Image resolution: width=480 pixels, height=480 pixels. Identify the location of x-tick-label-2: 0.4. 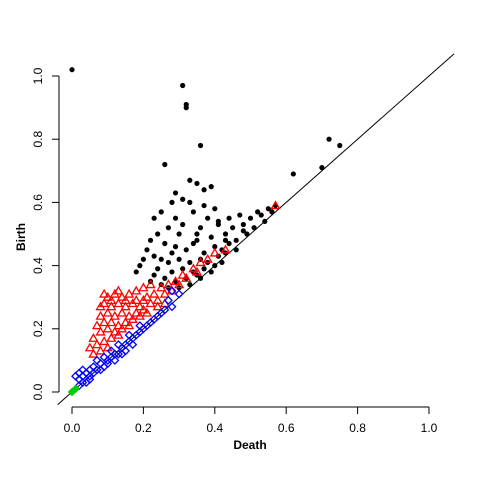
(214, 428).